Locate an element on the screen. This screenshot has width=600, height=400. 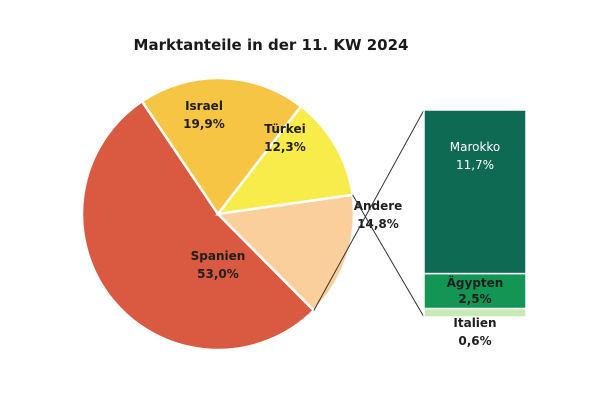
pie-slice-andere is located at coordinates (285, 253).